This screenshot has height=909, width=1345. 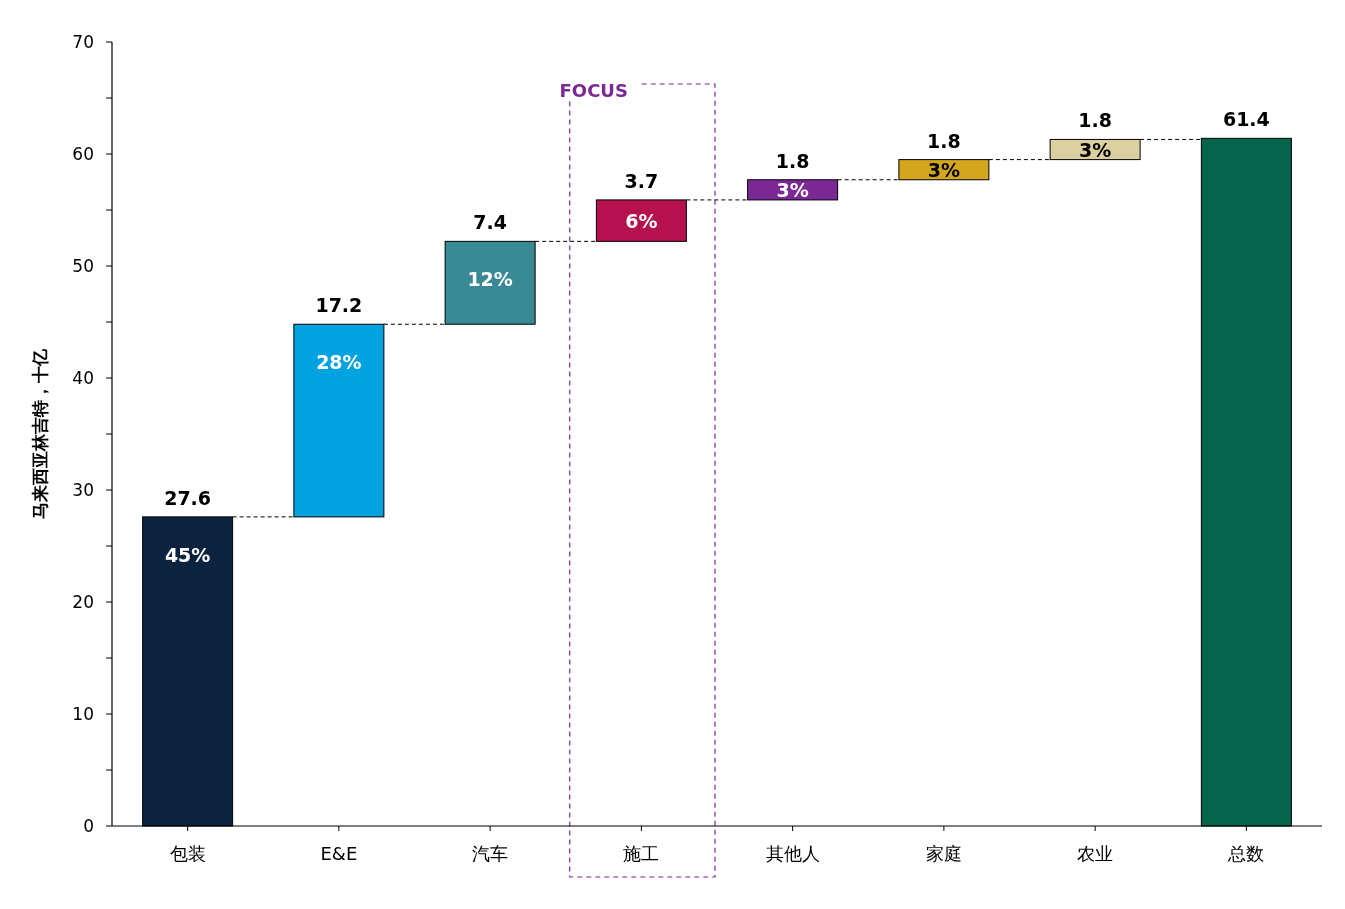 I want to click on x-tick-label: 包装, so click(x=187, y=853).